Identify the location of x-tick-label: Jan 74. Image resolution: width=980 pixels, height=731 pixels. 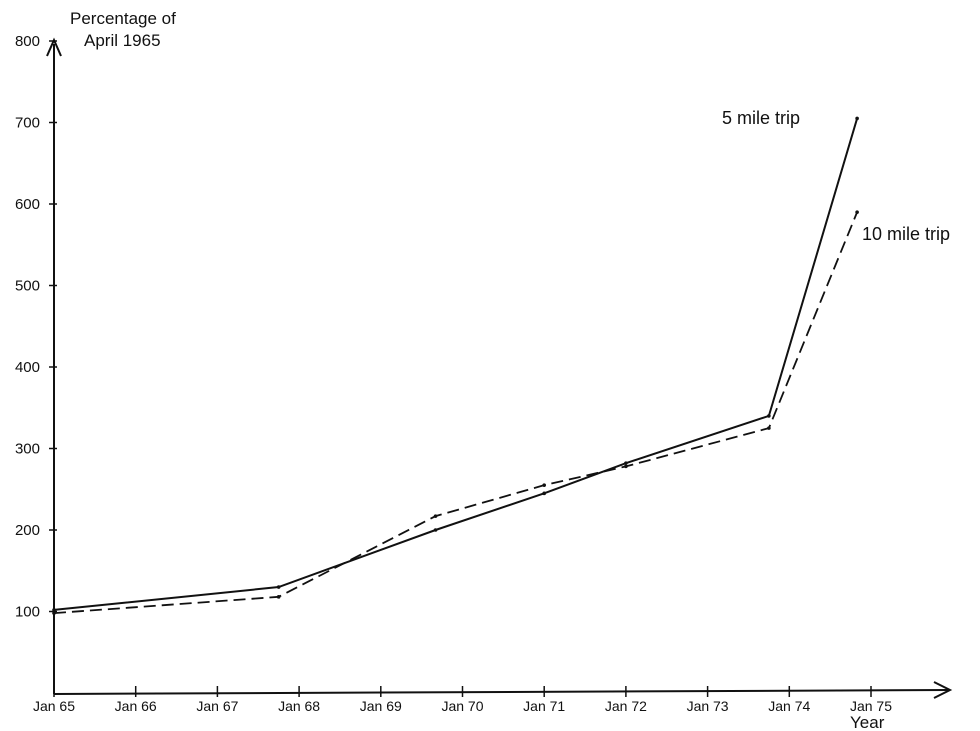
(789, 706).